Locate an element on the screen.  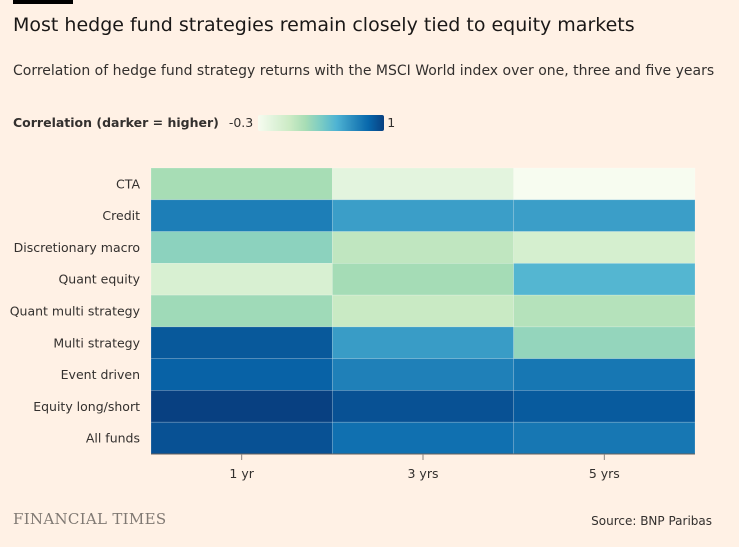
row-label: Discretionary macro is located at coordinates (77, 247).